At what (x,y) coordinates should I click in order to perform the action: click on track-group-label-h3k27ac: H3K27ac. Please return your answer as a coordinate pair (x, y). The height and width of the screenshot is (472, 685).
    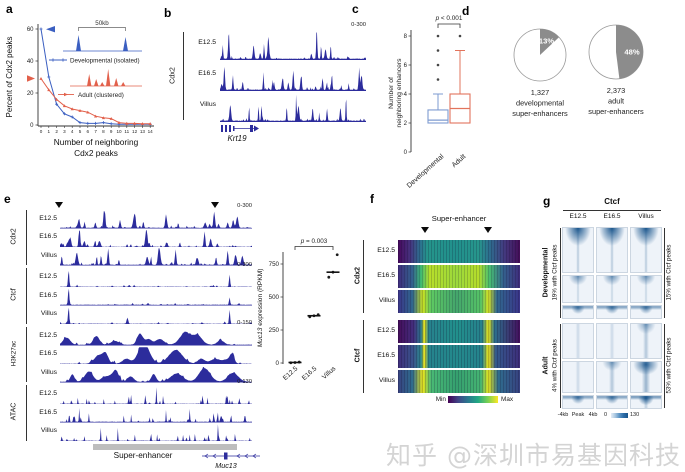
    Looking at the image, I should click on (14, 353).